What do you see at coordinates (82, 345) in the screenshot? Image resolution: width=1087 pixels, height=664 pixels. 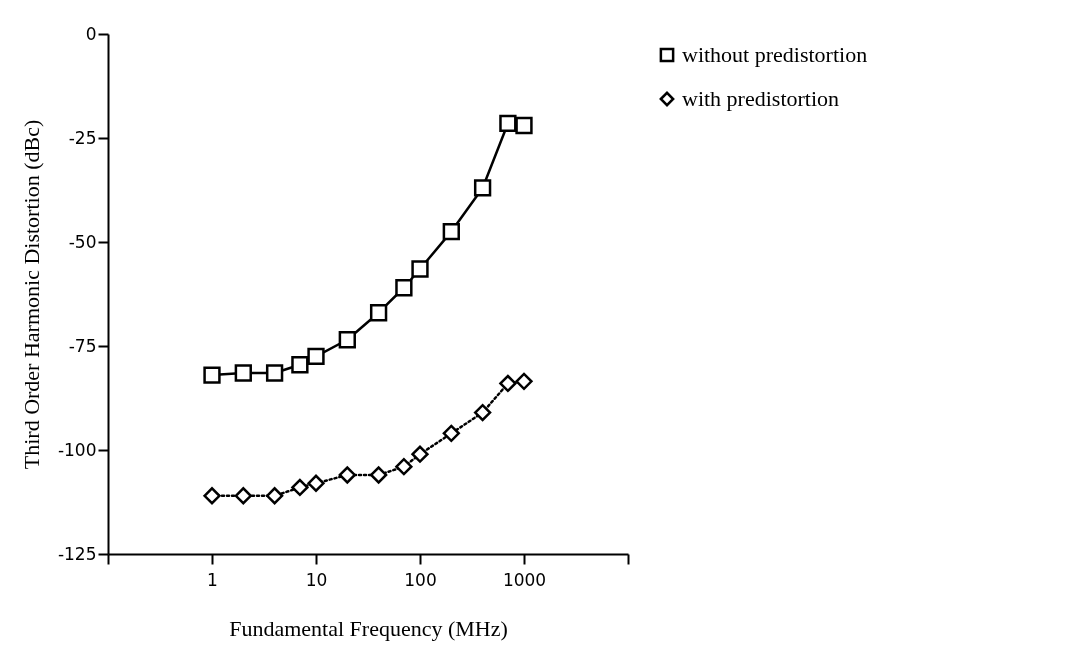 I see `y-tick-label: -75` at bounding box center [82, 345].